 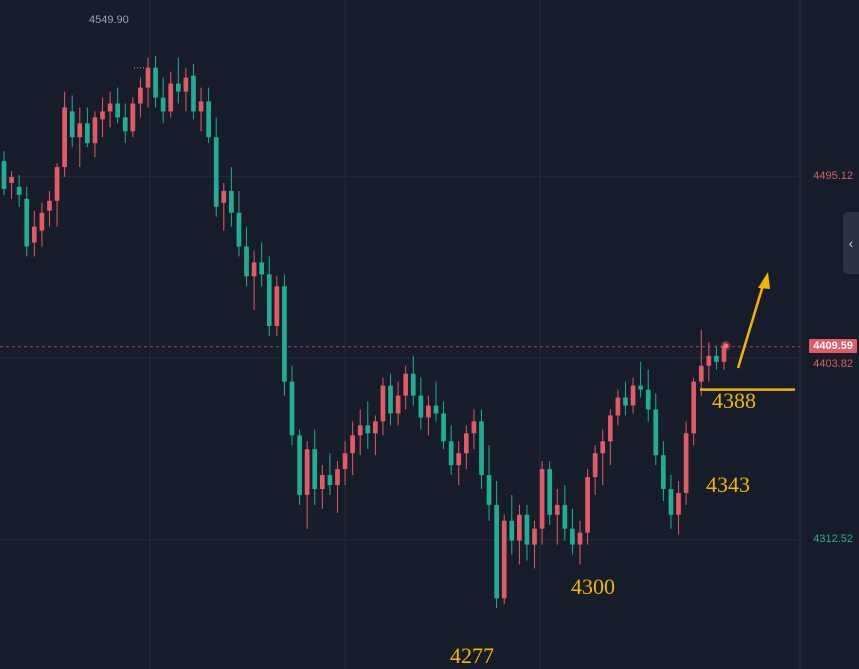 What do you see at coordinates (726, 346) in the screenshot?
I see `last-price-dot` at bounding box center [726, 346].